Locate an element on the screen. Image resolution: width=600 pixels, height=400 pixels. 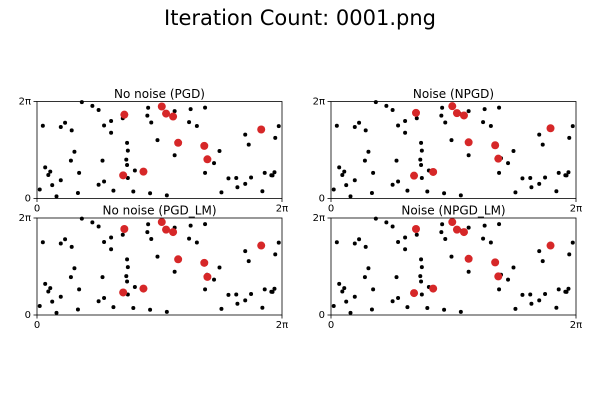
subplot-noise-npgd: 0 2π 0 2π Noise (NPGD) is located at coordinates (448, 151).